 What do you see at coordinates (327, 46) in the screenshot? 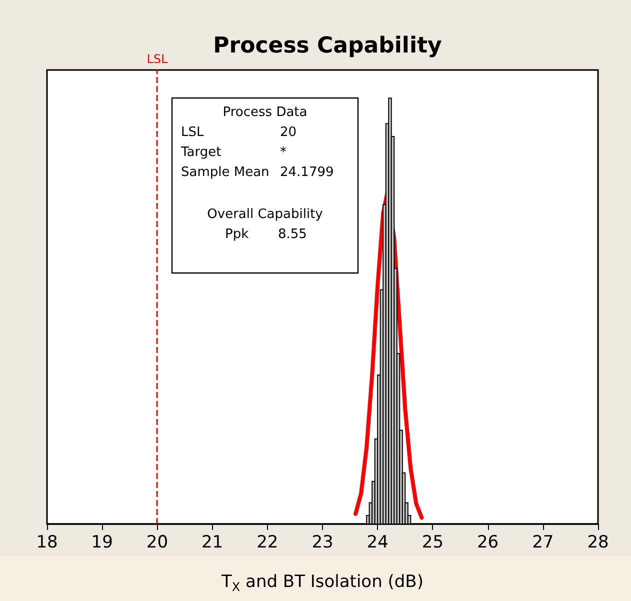
I see `chart-title: Process Capability` at bounding box center [327, 46].